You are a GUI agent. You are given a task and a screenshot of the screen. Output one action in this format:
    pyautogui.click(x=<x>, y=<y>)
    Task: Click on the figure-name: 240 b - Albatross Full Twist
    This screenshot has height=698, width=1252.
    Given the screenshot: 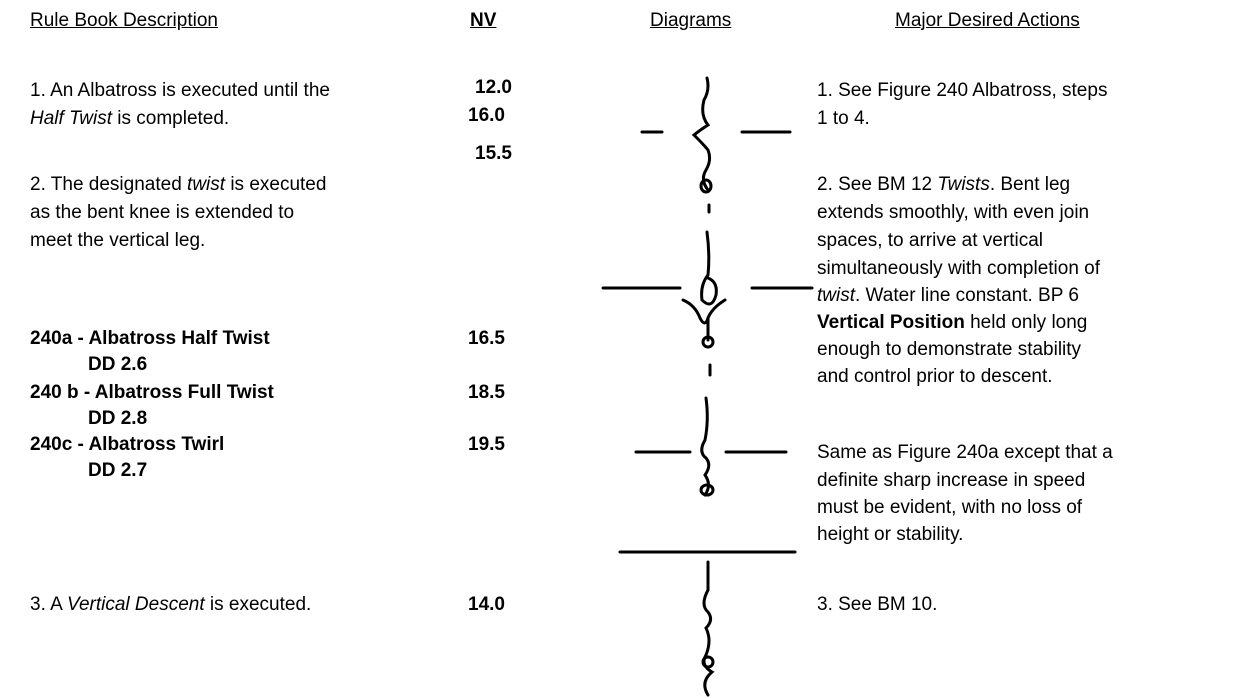 What is the action you would take?
    pyautogui.click(x=152, y=392)
    